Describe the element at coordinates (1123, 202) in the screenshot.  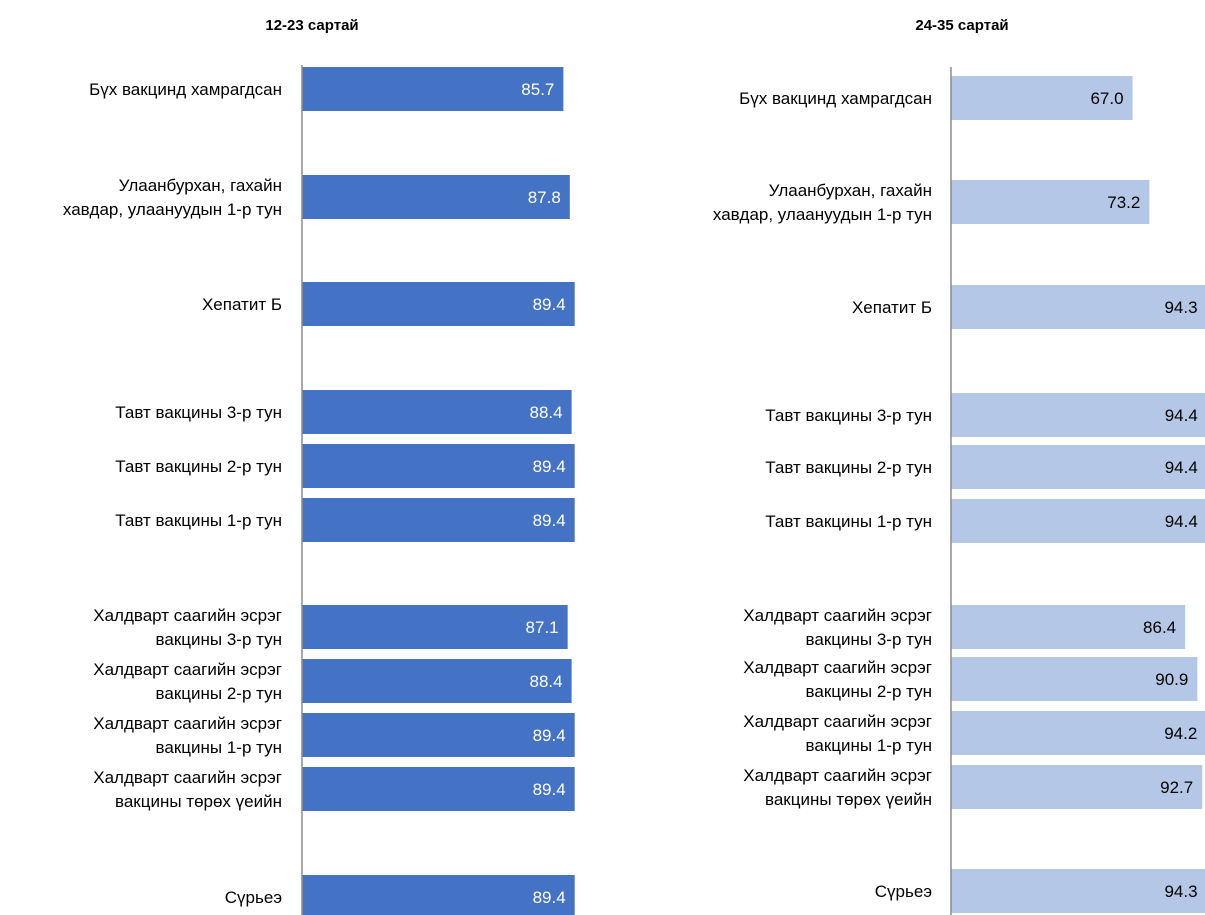
I see `data-label: 73.2` at that location.